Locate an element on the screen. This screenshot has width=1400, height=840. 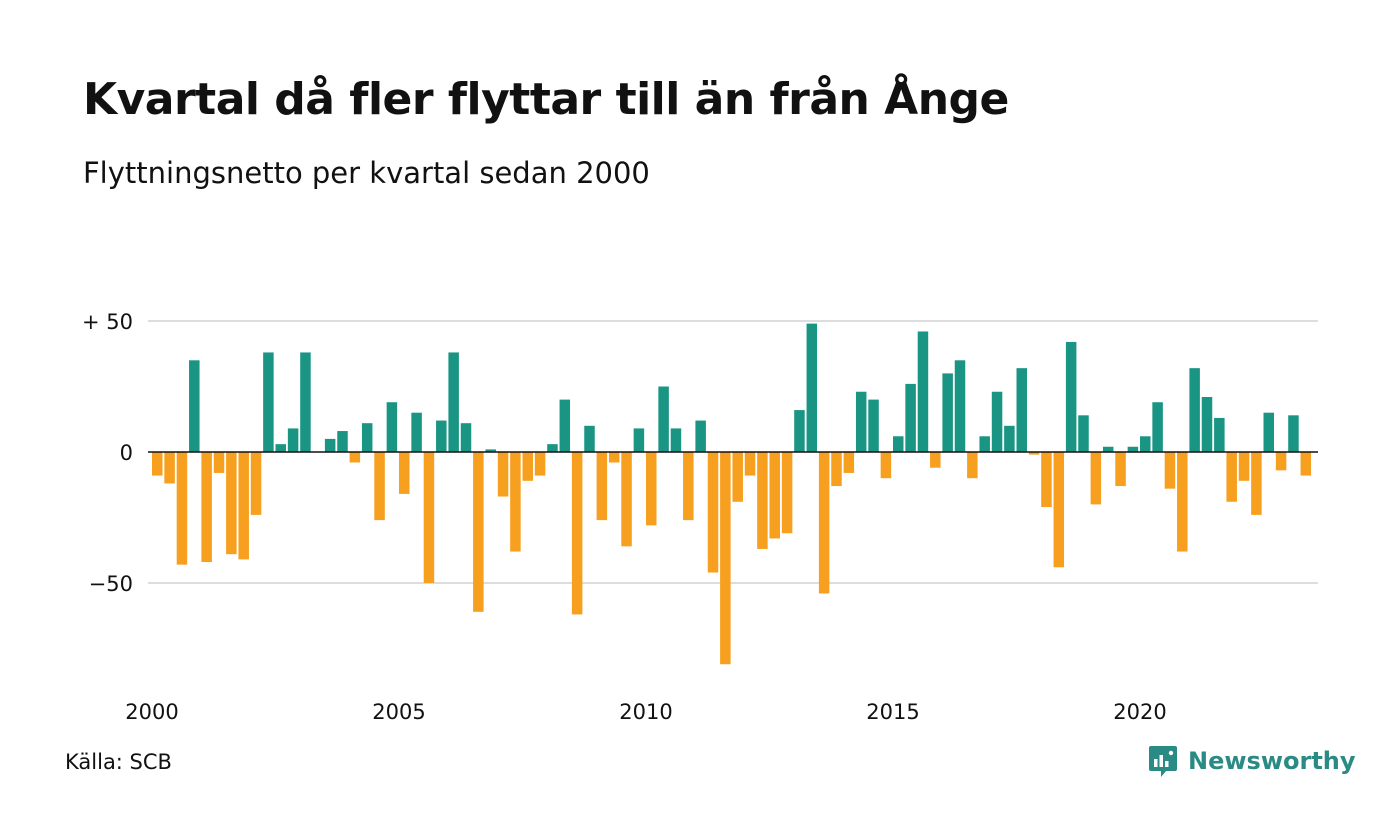
bar-2008-Q1: 2008 Q1: 3 is located at coordinates (552, 448).